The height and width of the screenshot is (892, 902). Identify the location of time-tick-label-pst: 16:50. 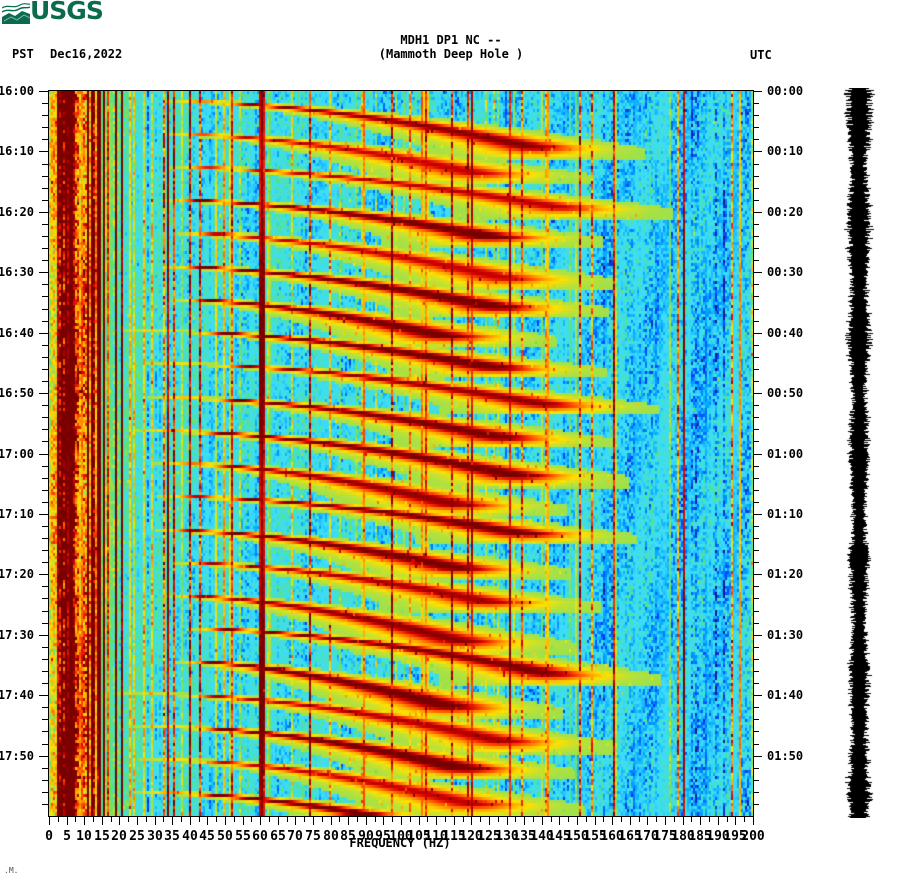
(17, 393).